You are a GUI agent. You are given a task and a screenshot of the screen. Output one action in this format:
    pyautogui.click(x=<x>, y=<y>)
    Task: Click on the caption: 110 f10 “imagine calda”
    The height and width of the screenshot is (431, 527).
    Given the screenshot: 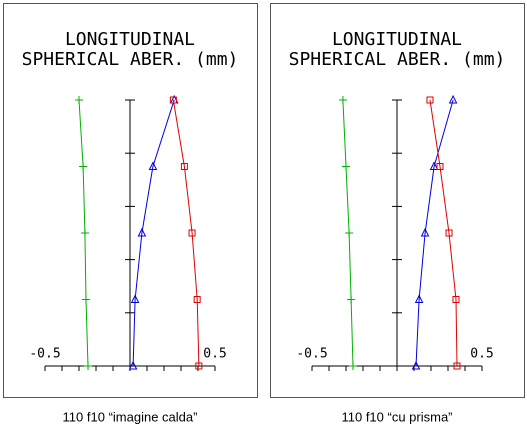 What is the action you would take?
    pyautogui.click(x=130, y=416)
    